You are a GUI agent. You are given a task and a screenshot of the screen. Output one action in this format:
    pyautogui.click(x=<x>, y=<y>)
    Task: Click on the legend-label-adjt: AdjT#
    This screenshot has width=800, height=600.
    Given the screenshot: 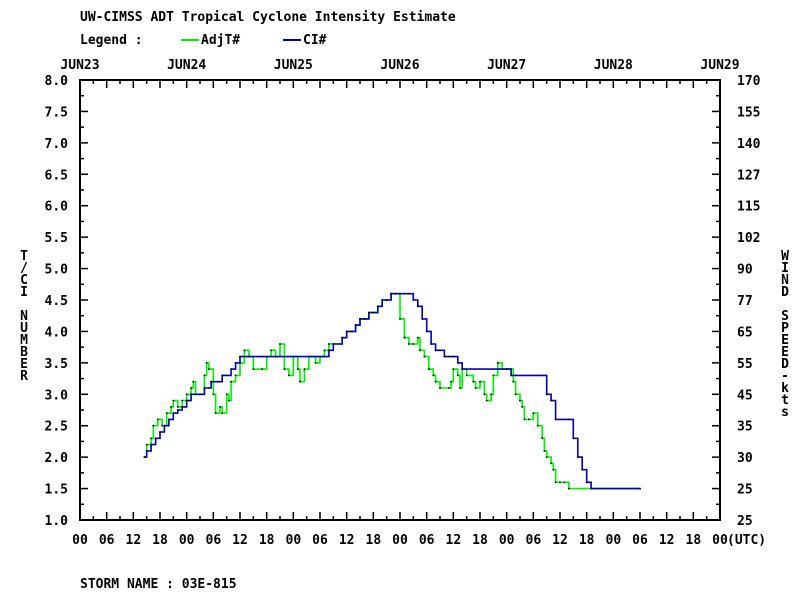 What is the action you would take?
    pyautogui.click(x=220, y=40)
    